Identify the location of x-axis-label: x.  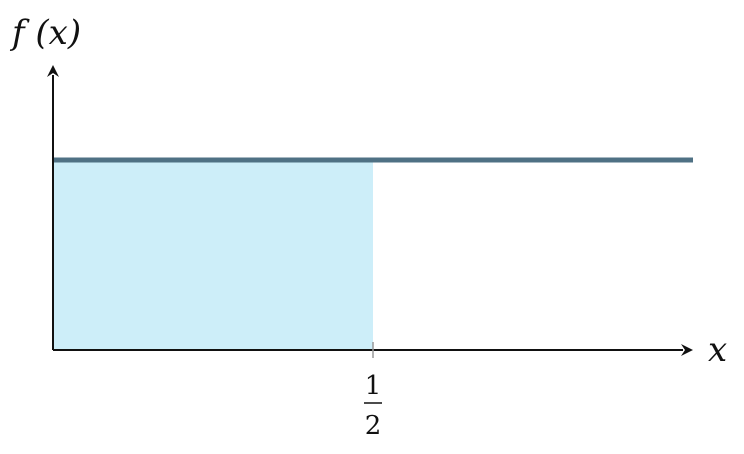
(717, 350).